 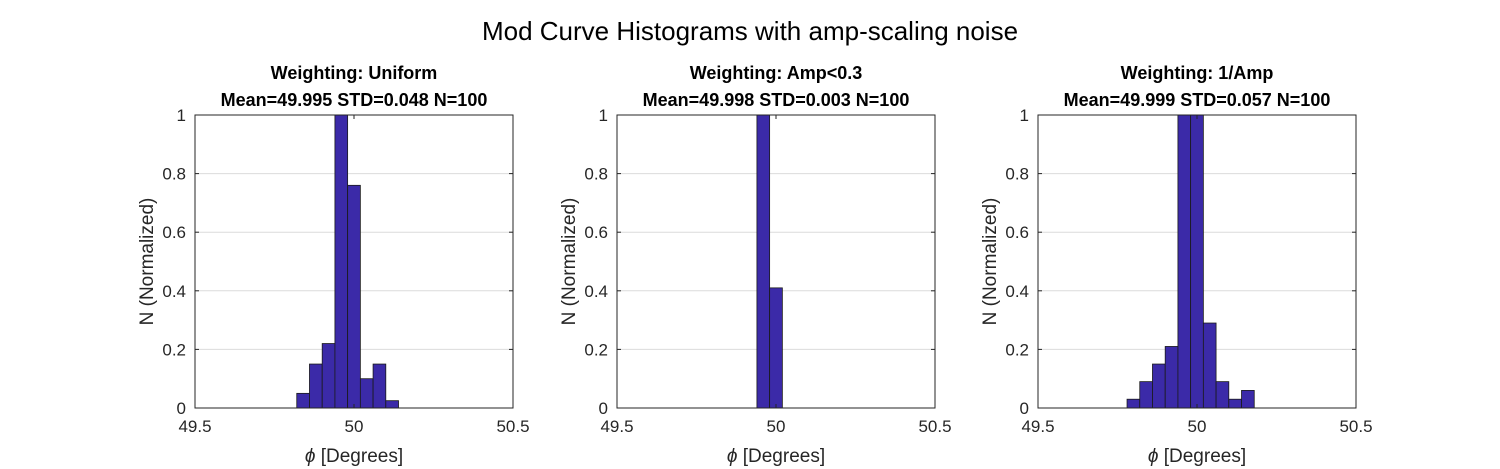 I want to click on panel-title: Weighting: Uniform, so click(x=354, y=73).